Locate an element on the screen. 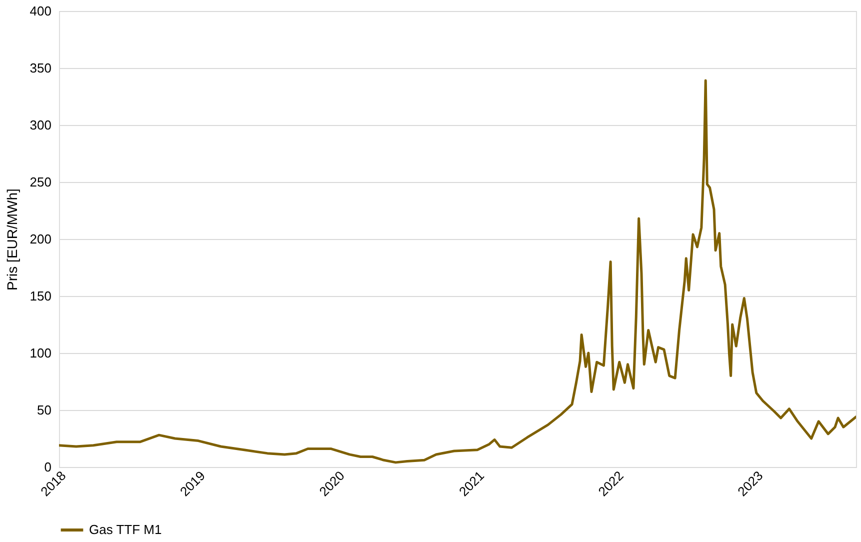 This screenshot has height=542, width=861. y-tick-label: 400 is located at coordinates (41, 11).